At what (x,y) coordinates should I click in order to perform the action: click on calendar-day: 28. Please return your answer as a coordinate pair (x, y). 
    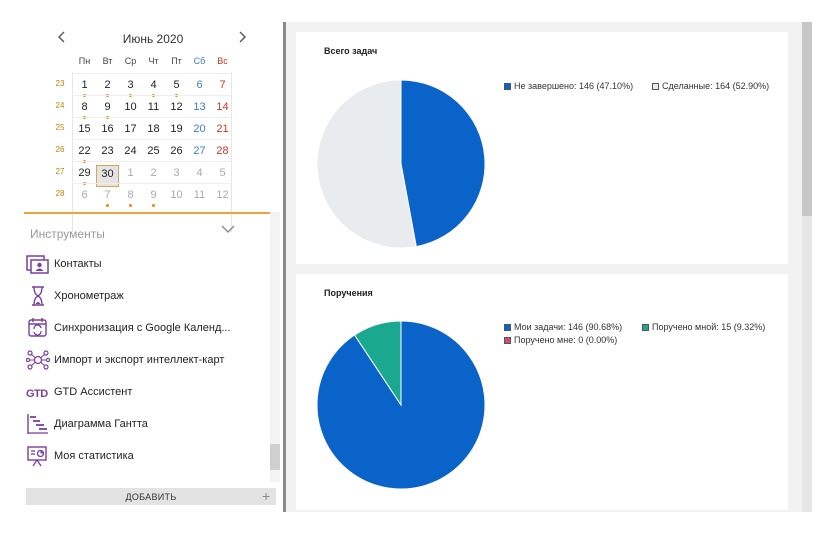
    Looking at the image, I should click on (222, 154).